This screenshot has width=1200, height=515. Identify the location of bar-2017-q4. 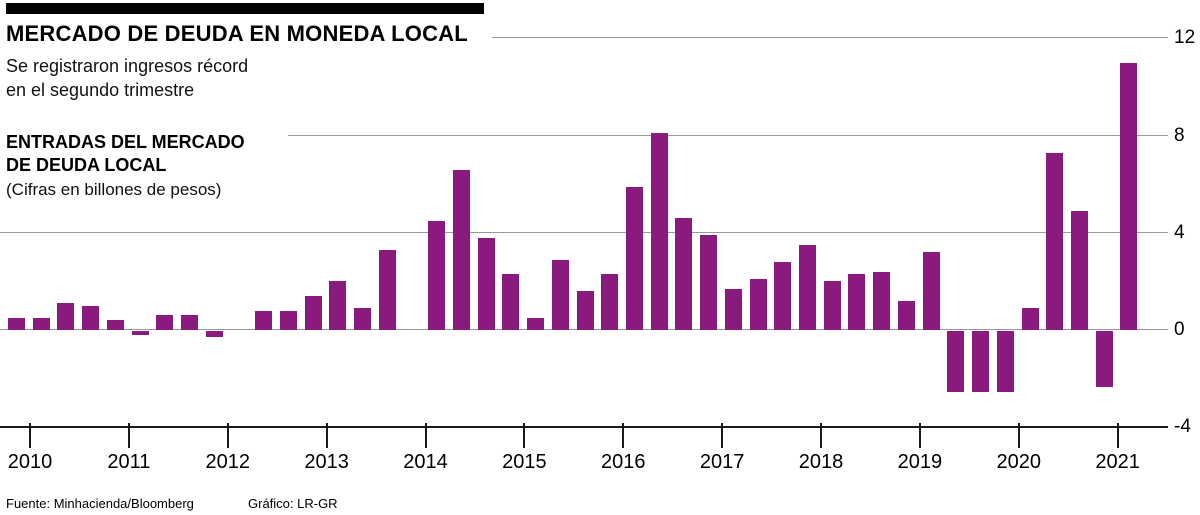
(783, 295).